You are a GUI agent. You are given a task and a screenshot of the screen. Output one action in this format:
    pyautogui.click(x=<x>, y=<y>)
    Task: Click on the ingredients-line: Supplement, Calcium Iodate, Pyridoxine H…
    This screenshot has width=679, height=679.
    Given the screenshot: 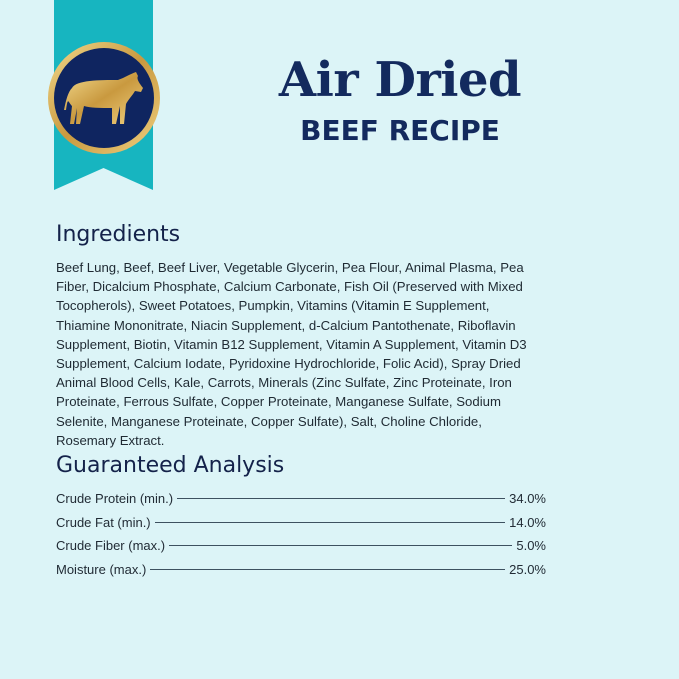 What is the action you would take?
    pyautogui.click(x=288, y=364)
    